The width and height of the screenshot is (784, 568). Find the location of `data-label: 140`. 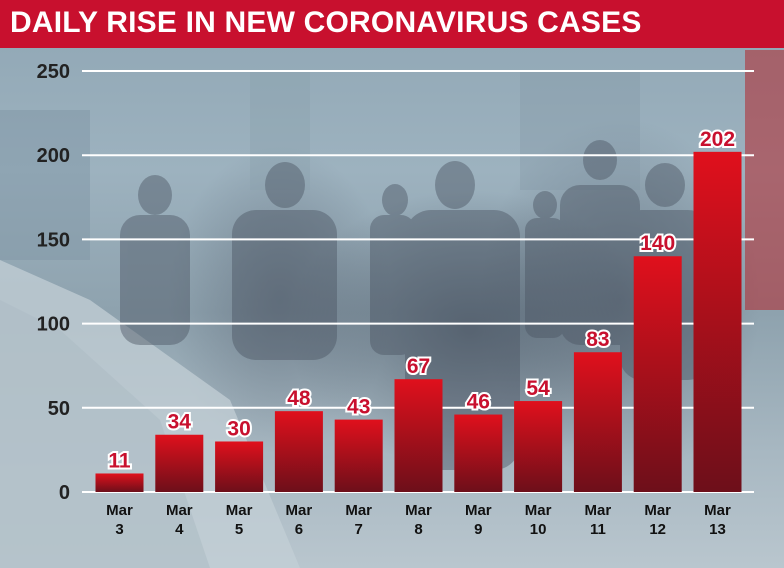

data-label: 140 is located at coordinates (657, 243).